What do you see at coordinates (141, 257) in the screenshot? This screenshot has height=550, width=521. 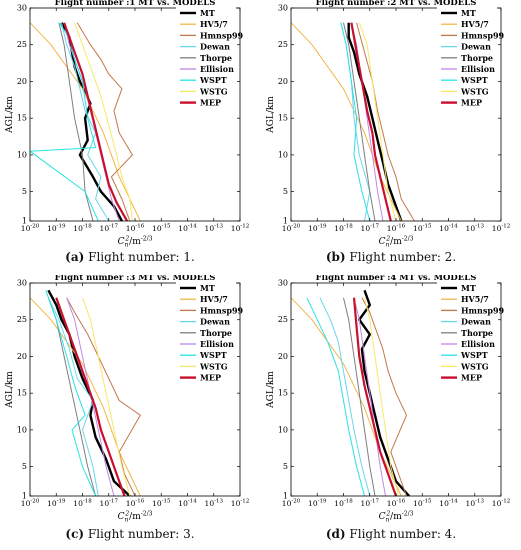 I see `caption-text-1: Flight number: 1.` at bounding box center [141, 257].